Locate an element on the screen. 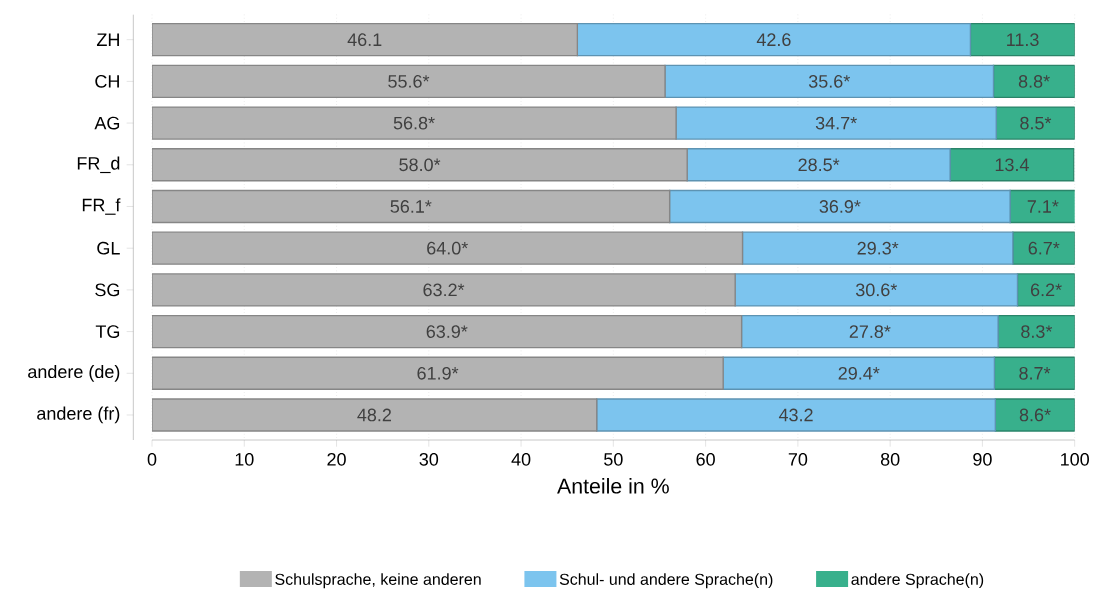 The height and width of the screenshot is (592, 1094). x-tick-label: 60 is located at coordinates (705, 459).